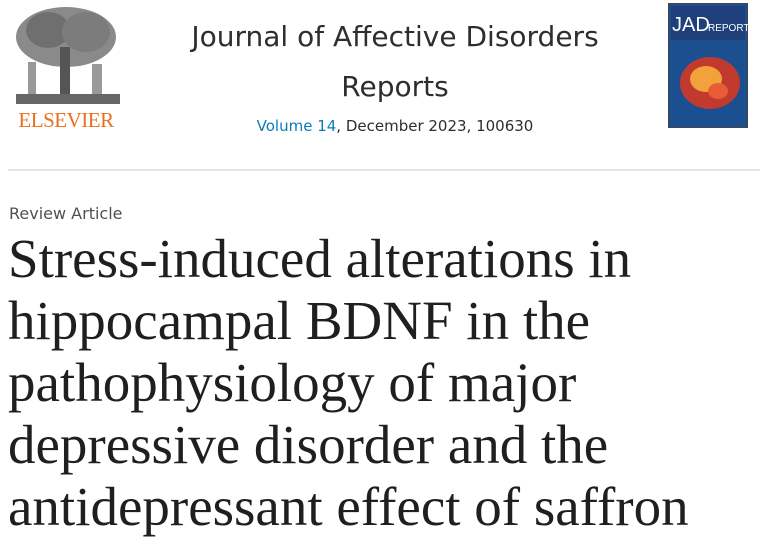 The image size is (768, 555). Describe the element at coordinates (708, 65) in the screenshot. I see `journal-cover: JAD REPORTS` at that location.